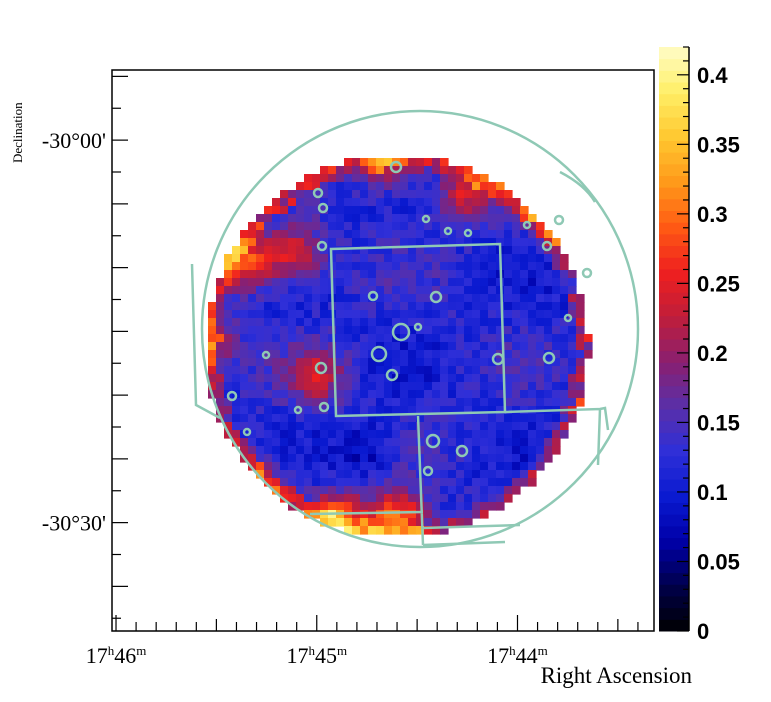 This screenshot has width=771, height=702. What do you see at coordinates (323, 208) in the screenshot?
I see `source-contour` at bounding box center [323, 208].